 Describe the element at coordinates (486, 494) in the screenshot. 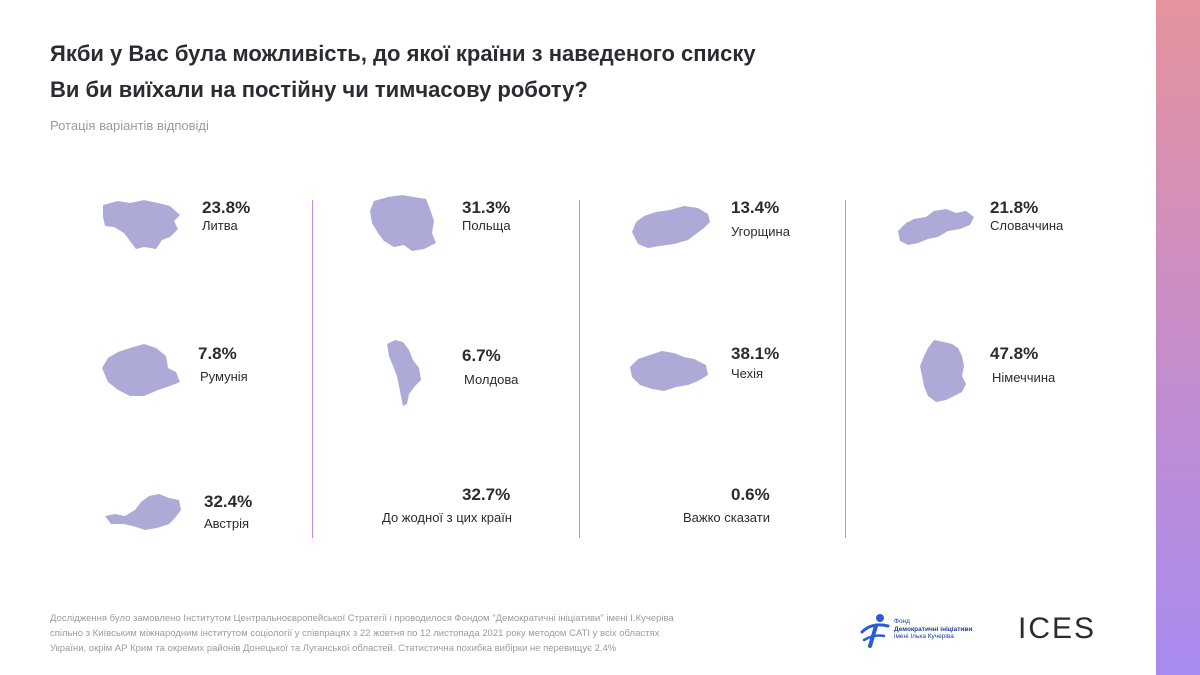

I see `value-label: 32.7%` at that location.